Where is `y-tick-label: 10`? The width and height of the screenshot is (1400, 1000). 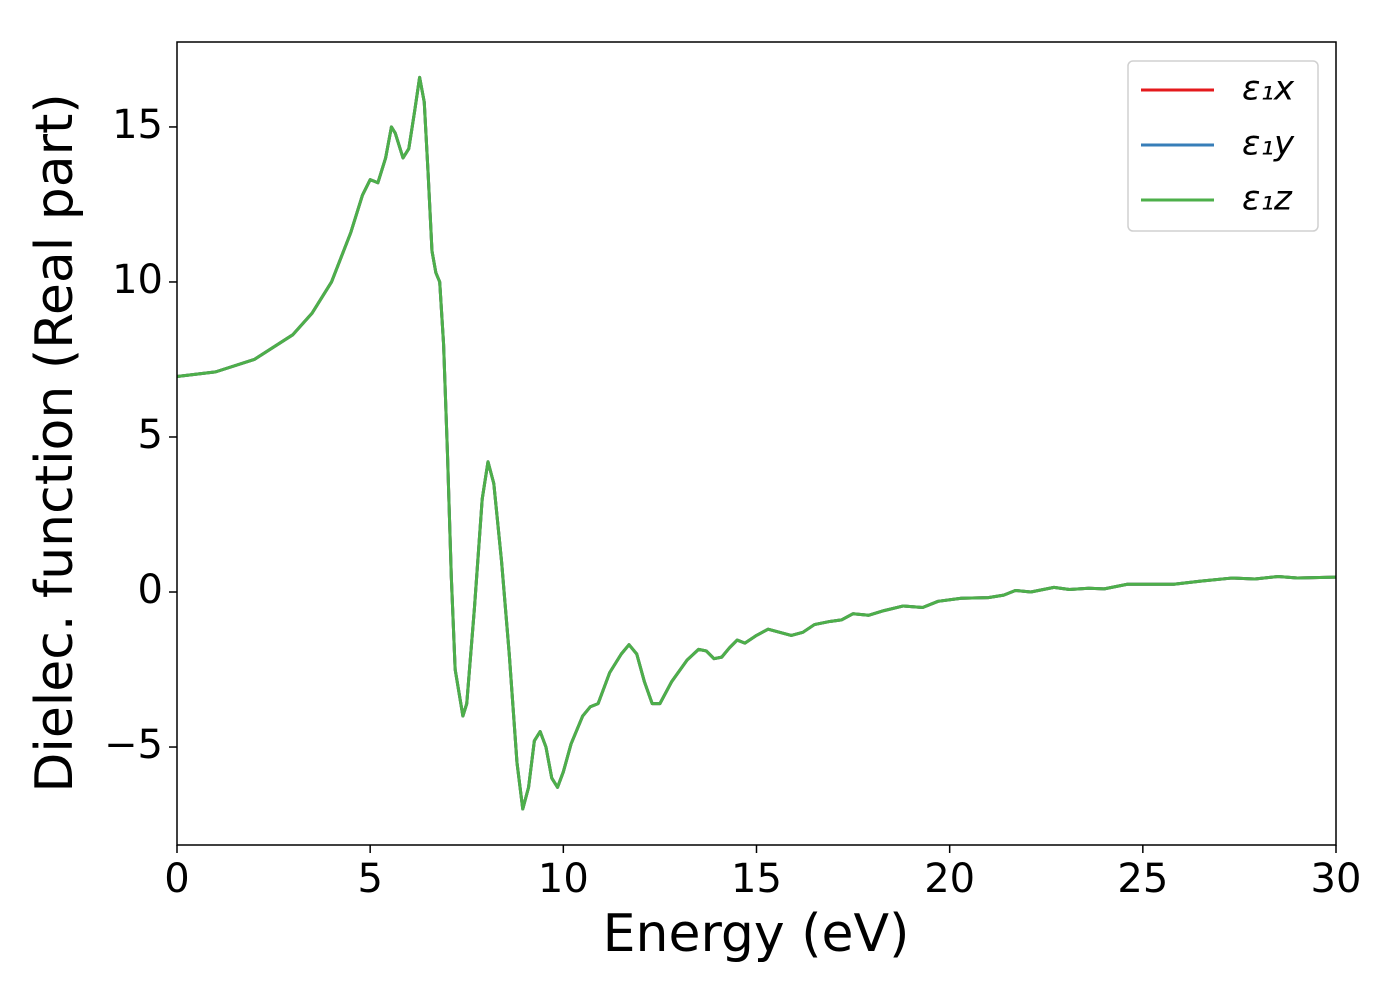
y-tick-label: 10 is located at coordinates (137, 280).